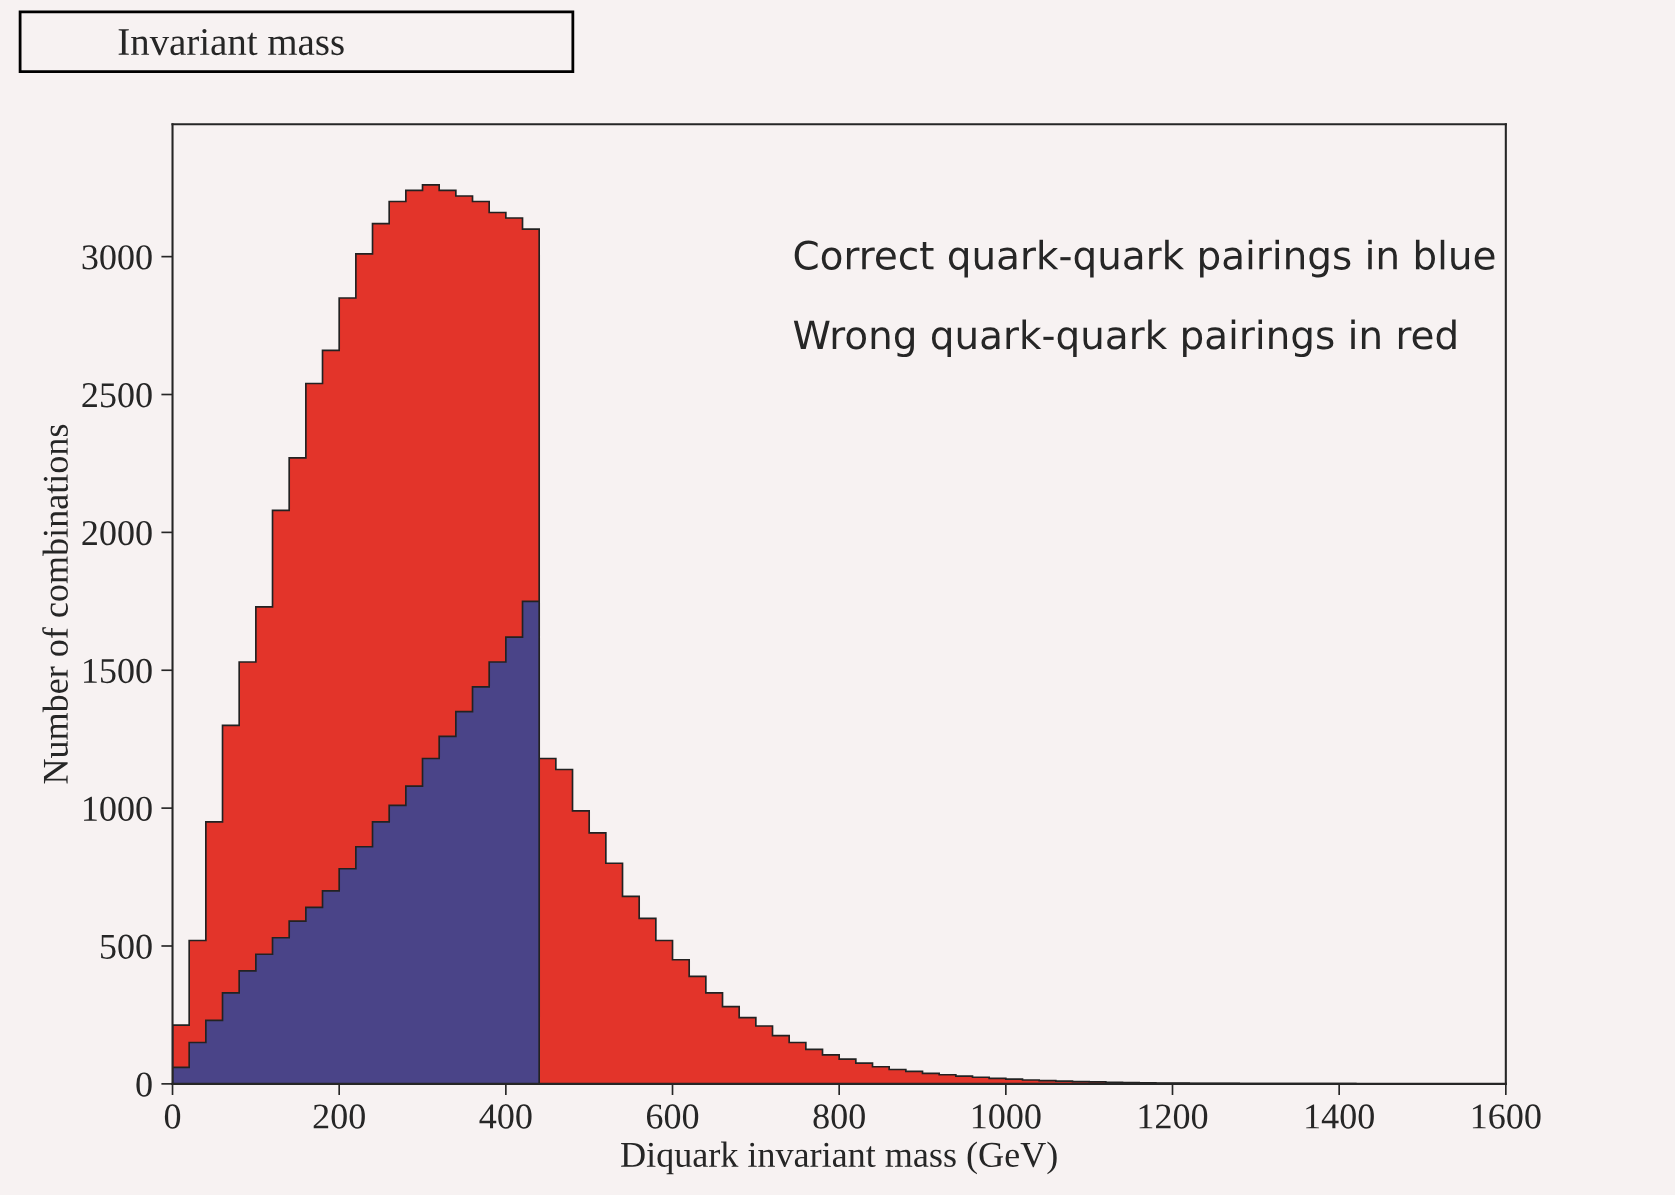 Image resolution: width=1675 pixels, height=1195 pixels. What do you see at coordinates (126, 946) in the screenshot?
I see `y-tick-label: 500` at bounding box center [126, 946].